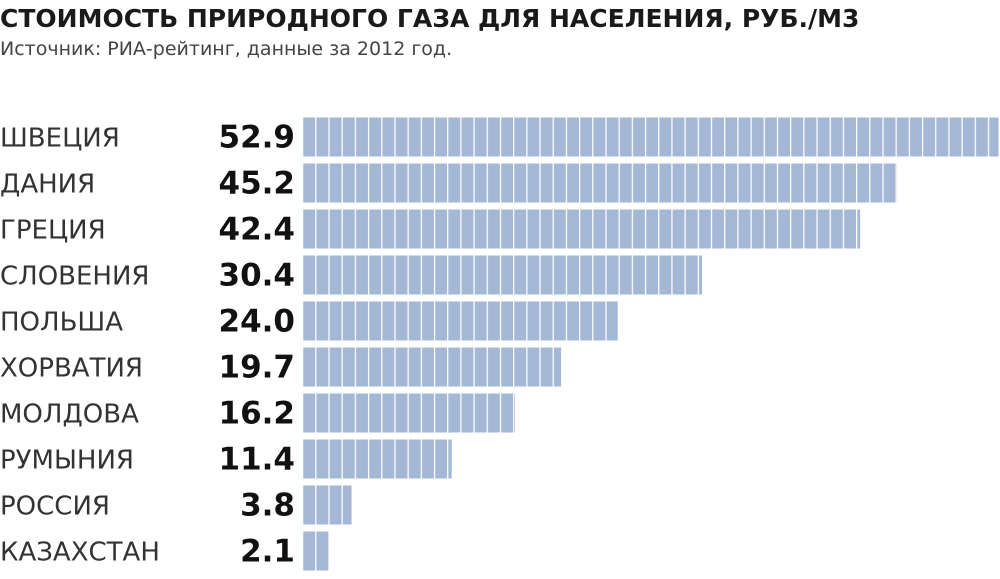  I want to click on category-label: СЛОВЕНИЯ, so click(75, 277).